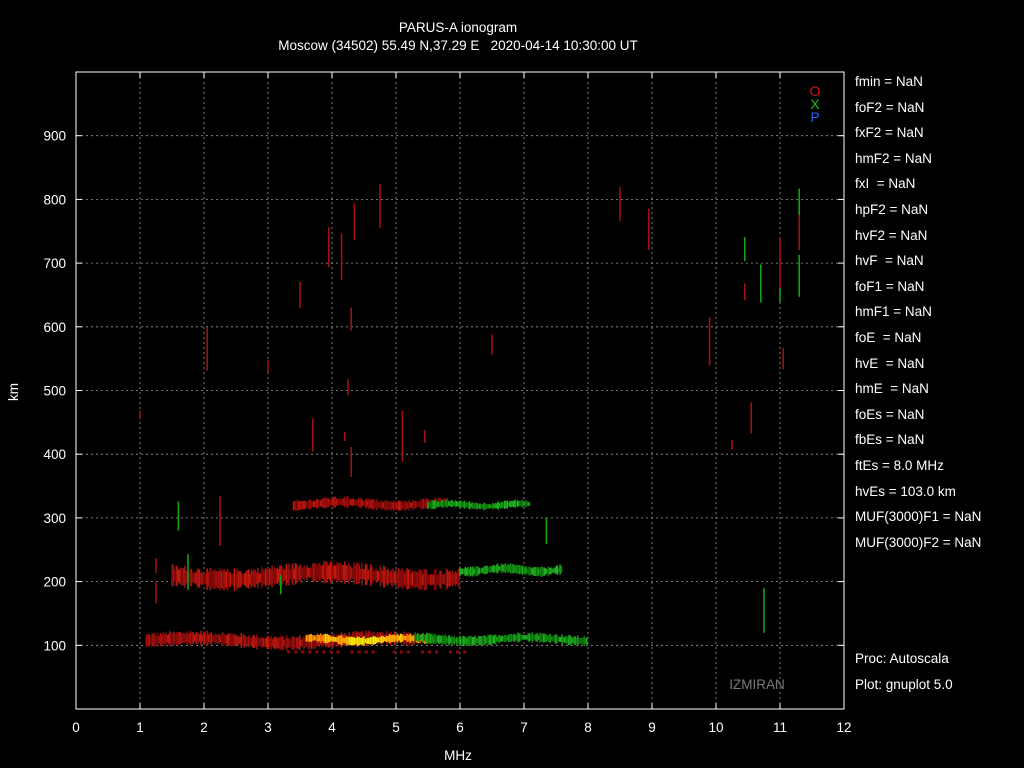 This screenshot has width=1024, height=768. I want to click on x-tick-label: 7, so click(524, 727).